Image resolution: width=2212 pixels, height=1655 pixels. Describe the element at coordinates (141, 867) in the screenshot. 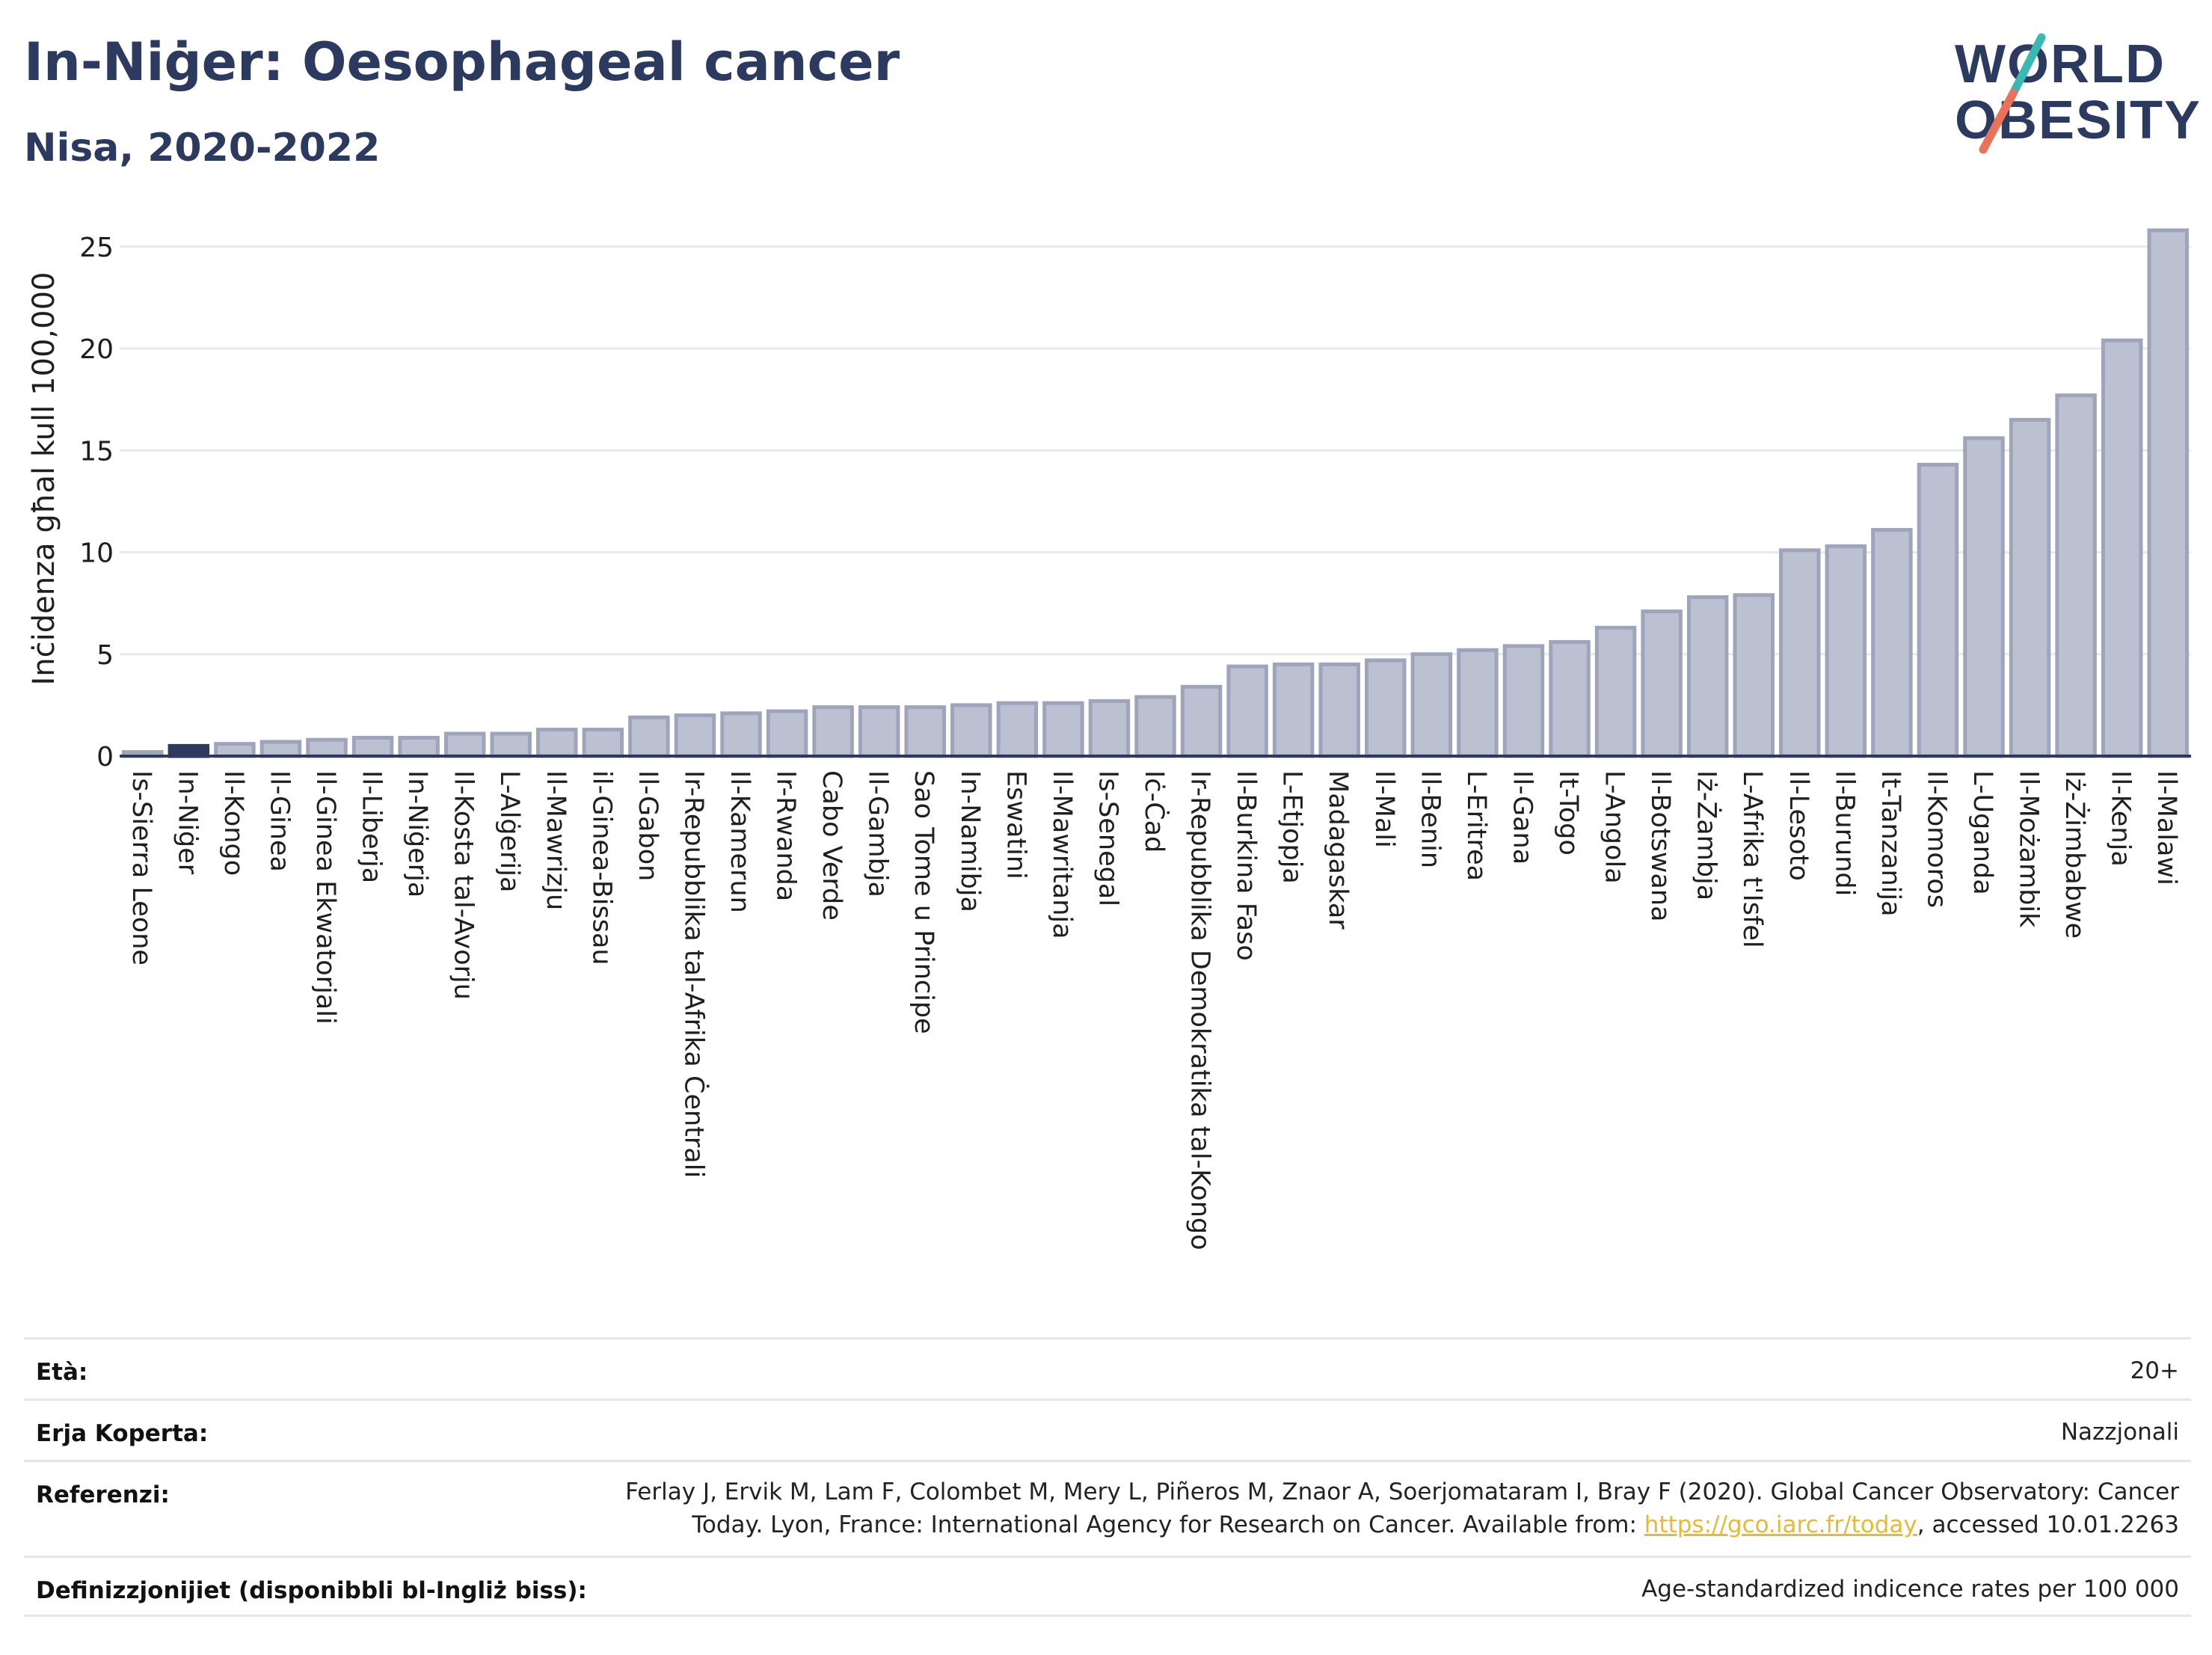

I see `x-tick-label: Is-Sierra Leone` at that location.